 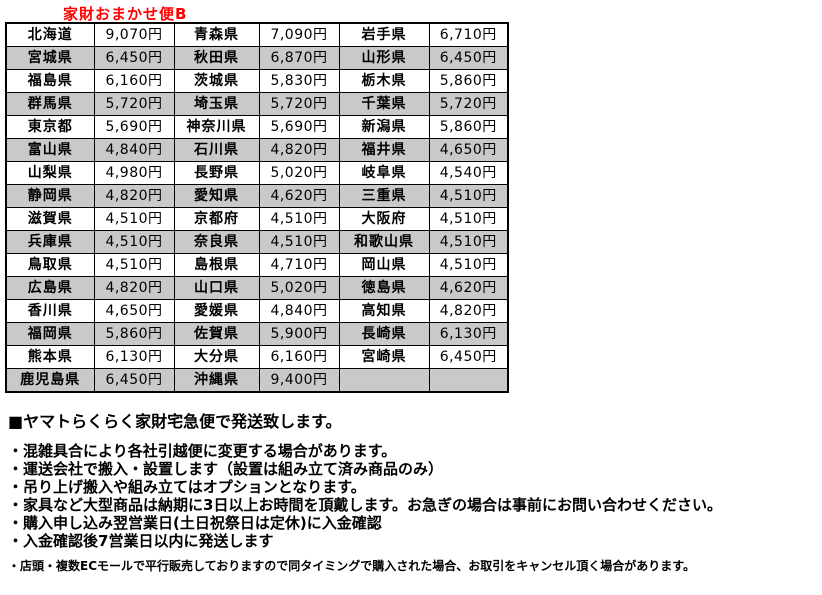 I want to click on prefecture-cell: 新潟県, so click(x=384, y=127).